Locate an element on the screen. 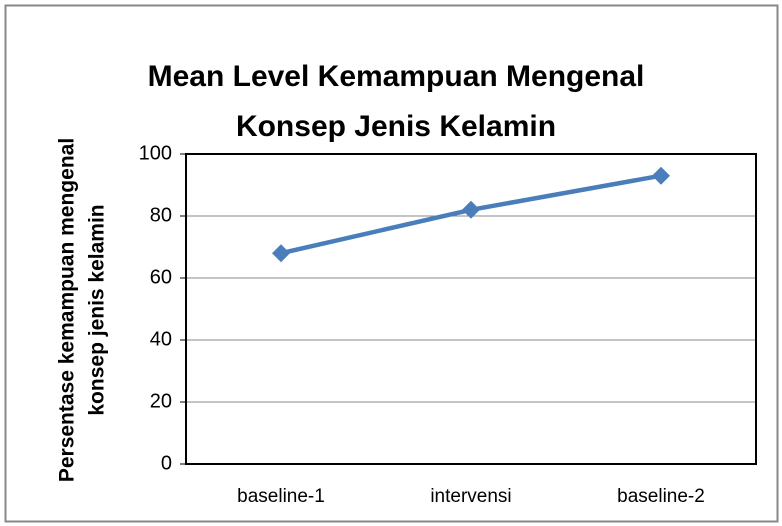 The image size is (782, 526). y-tick-label: 80 is located at coordinates (161, 215).